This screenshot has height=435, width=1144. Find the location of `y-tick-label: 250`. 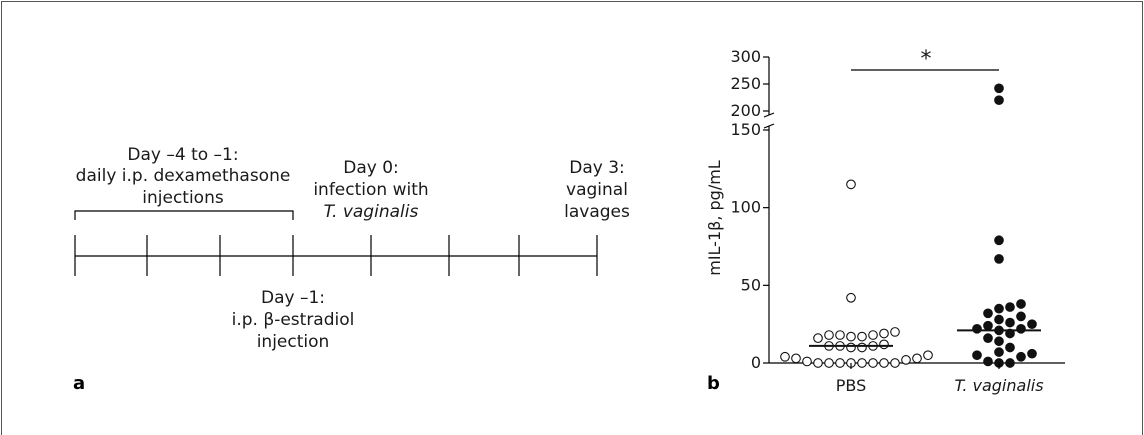

y-tick-label: 250 is located at coordinates (745, 83).